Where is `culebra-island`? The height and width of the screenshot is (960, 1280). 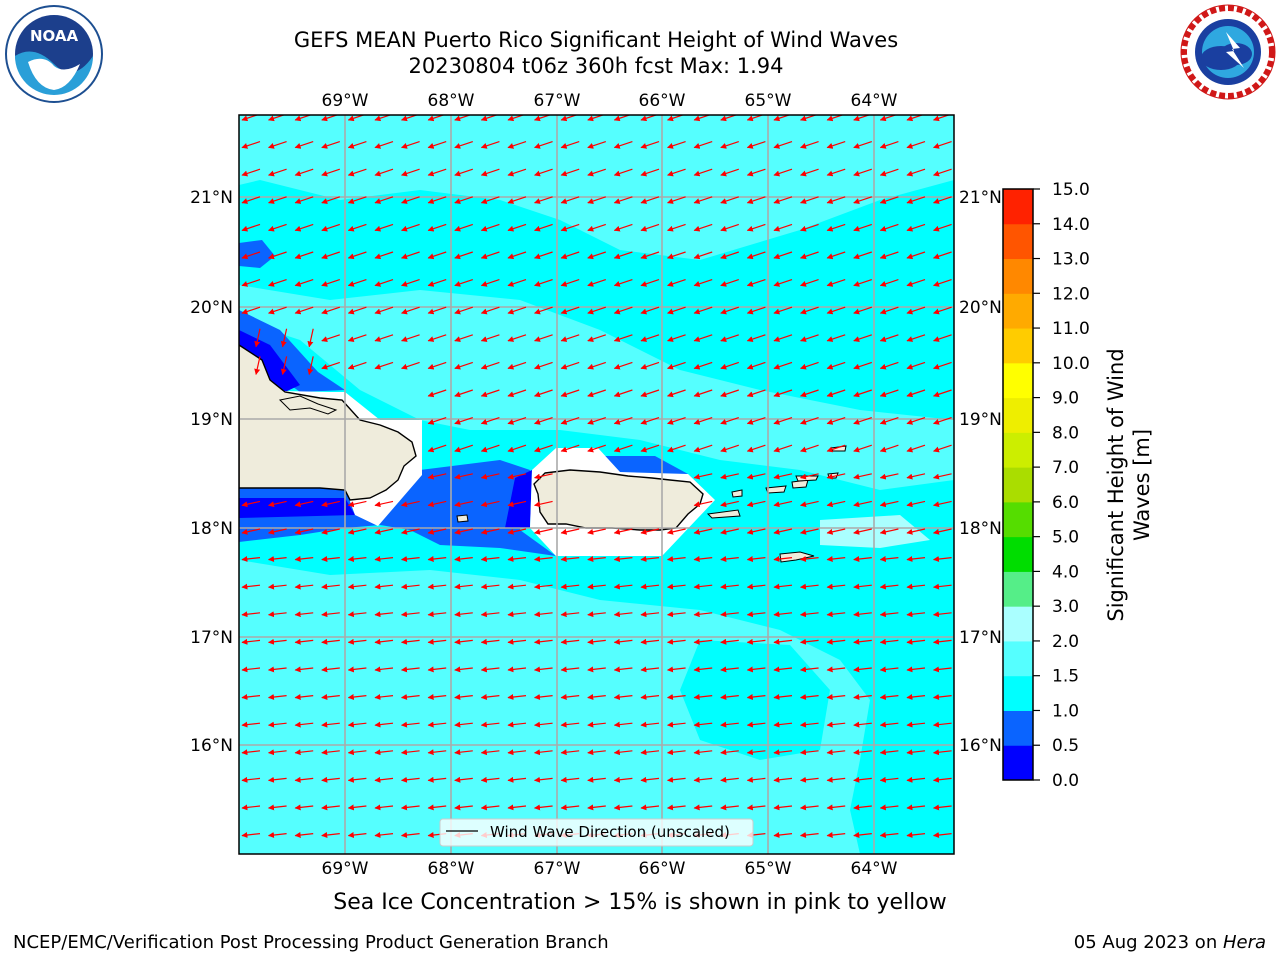 culebra-island is located at coordinates (737, 493).